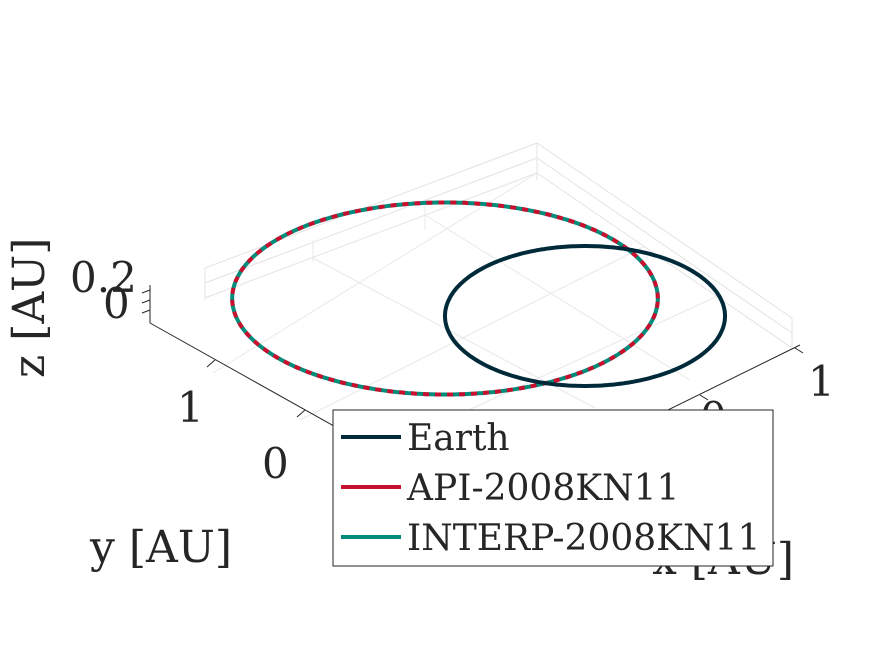 The height and width of the screenshot is (656, 875). I want to click on legend: Earth API-2008KN11 INTERP-2008KN11, so click(553, 488).